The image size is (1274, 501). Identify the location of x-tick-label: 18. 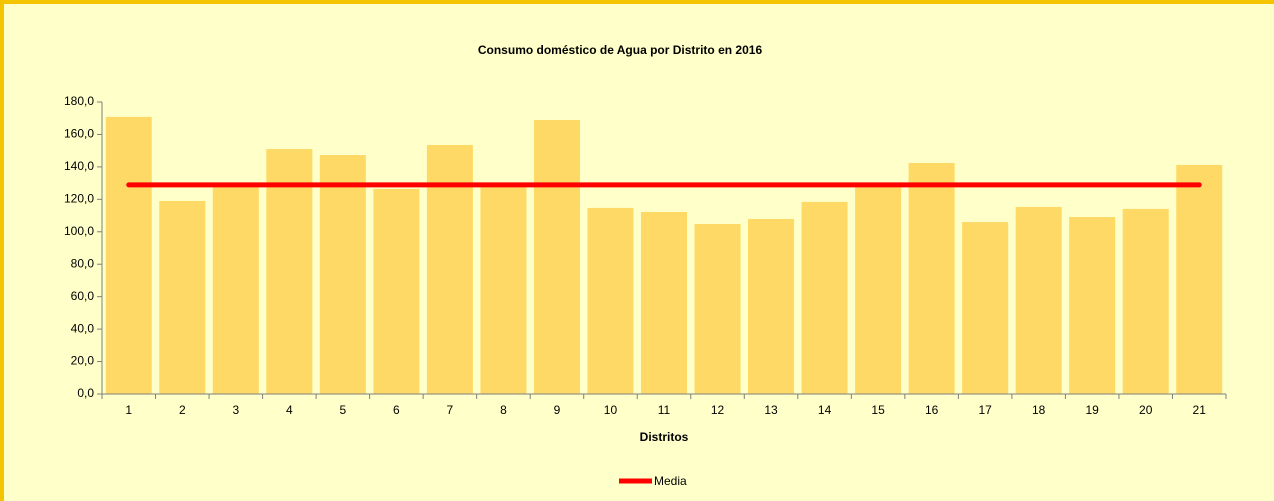
(1039, 410).